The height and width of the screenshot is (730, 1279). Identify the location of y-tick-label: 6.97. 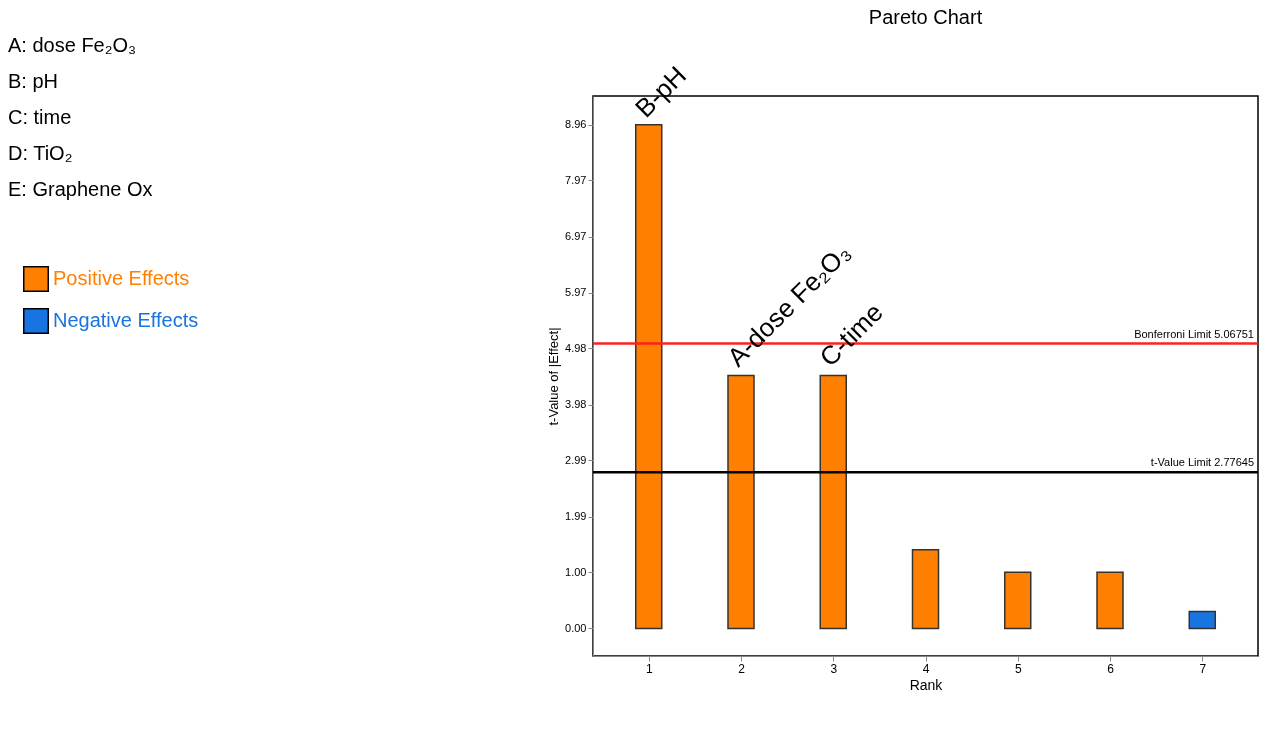
(576, 236).